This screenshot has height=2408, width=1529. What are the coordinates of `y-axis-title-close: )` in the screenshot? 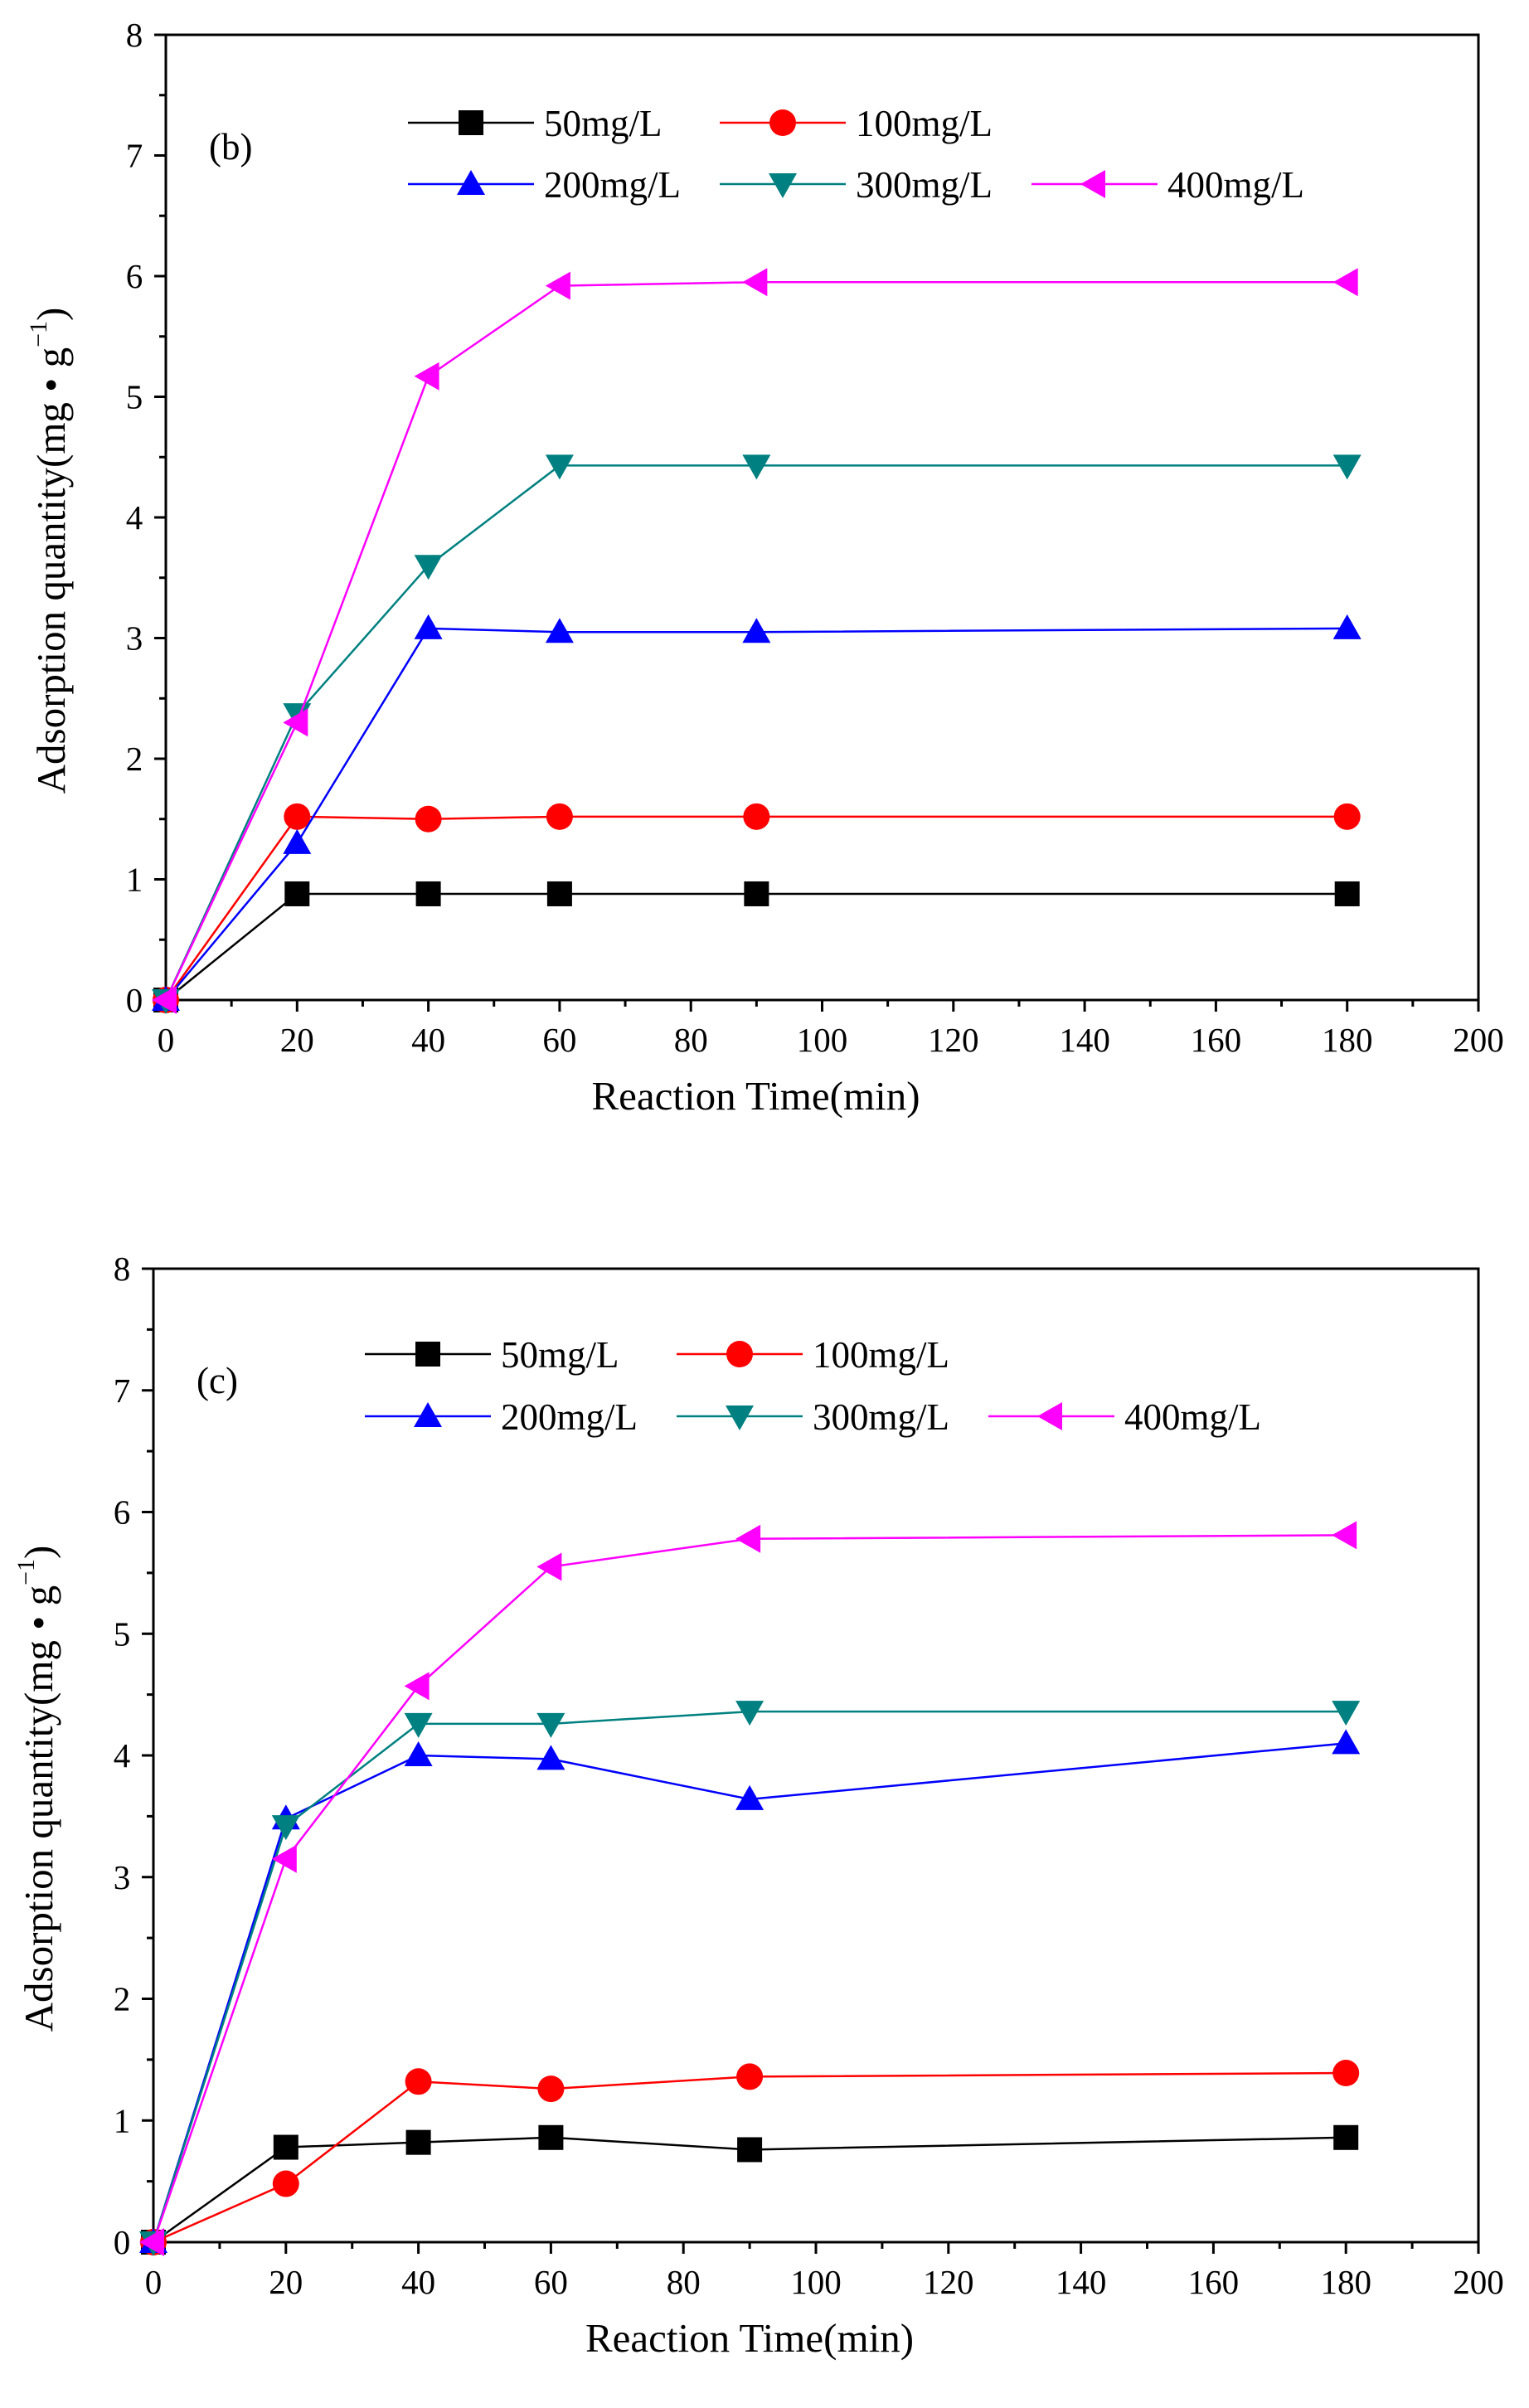 It's located at (51, 314).